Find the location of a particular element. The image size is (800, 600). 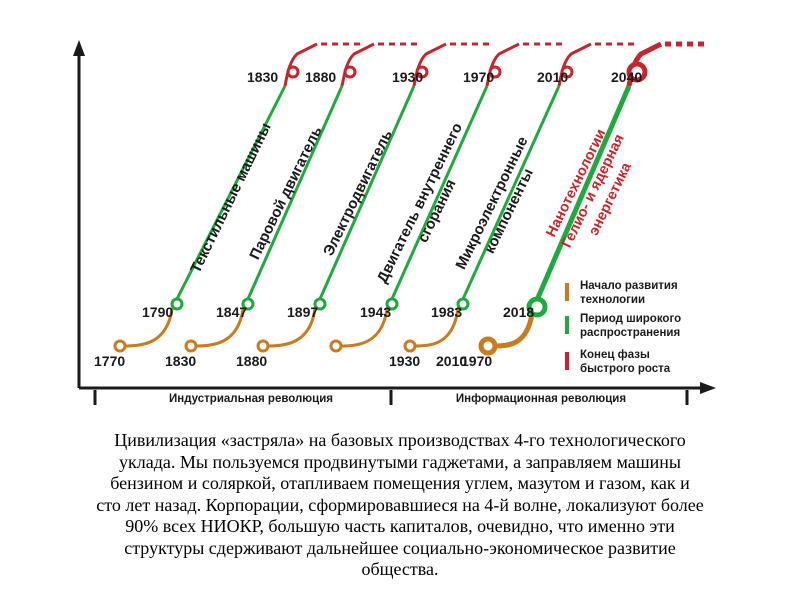

y-axis-arrow is located at coordinates (79, 48).